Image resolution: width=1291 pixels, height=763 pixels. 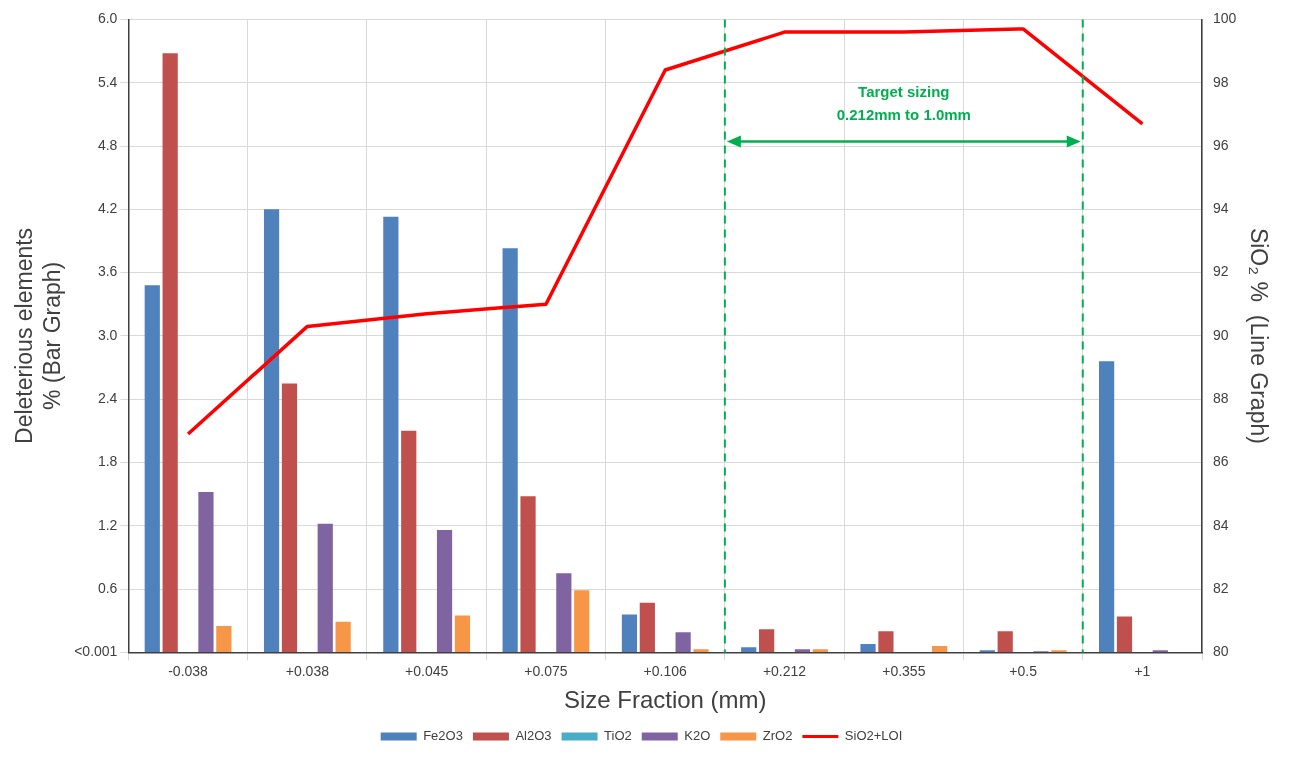 I want to click on x-axis-title: Size Fraction (mm), so click(x=665, y=700).